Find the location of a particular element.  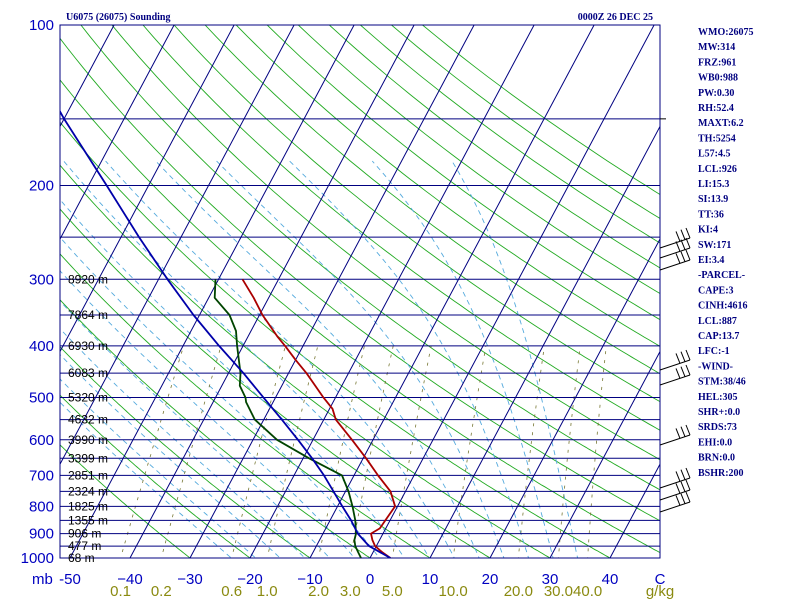

temperature-tick-label: 40 is located at coordinates (610, 579).